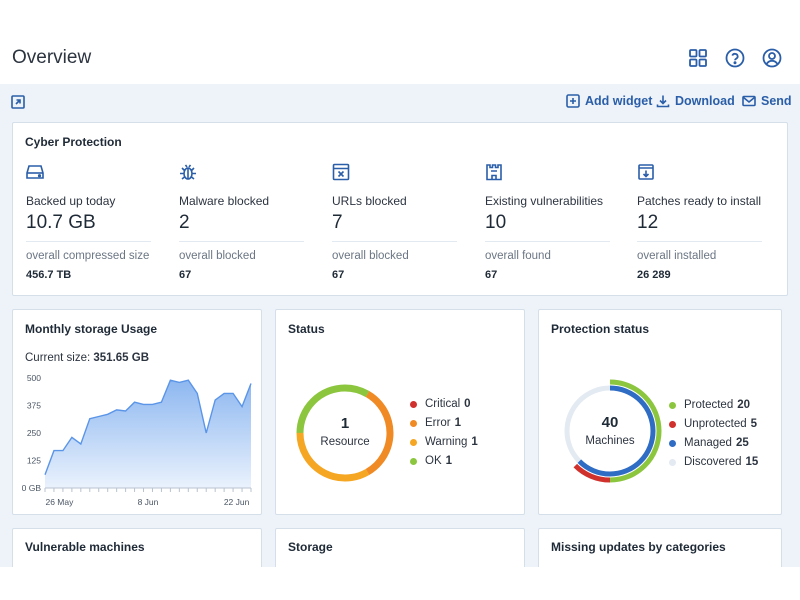 The image size is (800, 600). What do you see at coordinates (237, 502) in the screenshot?
I see `x-tick-label: 22 Jun` at bounding box center [237, 502].